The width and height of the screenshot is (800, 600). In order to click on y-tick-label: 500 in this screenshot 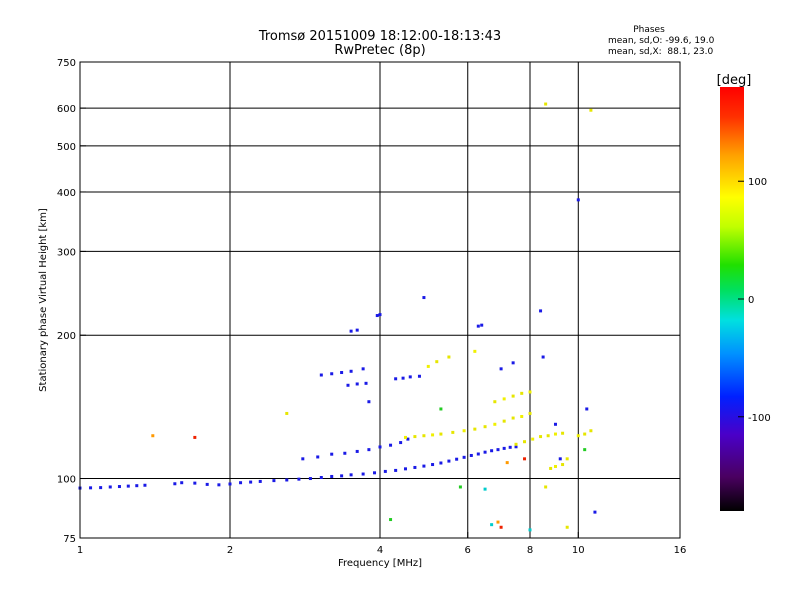, I will do `click(66, 147)`.